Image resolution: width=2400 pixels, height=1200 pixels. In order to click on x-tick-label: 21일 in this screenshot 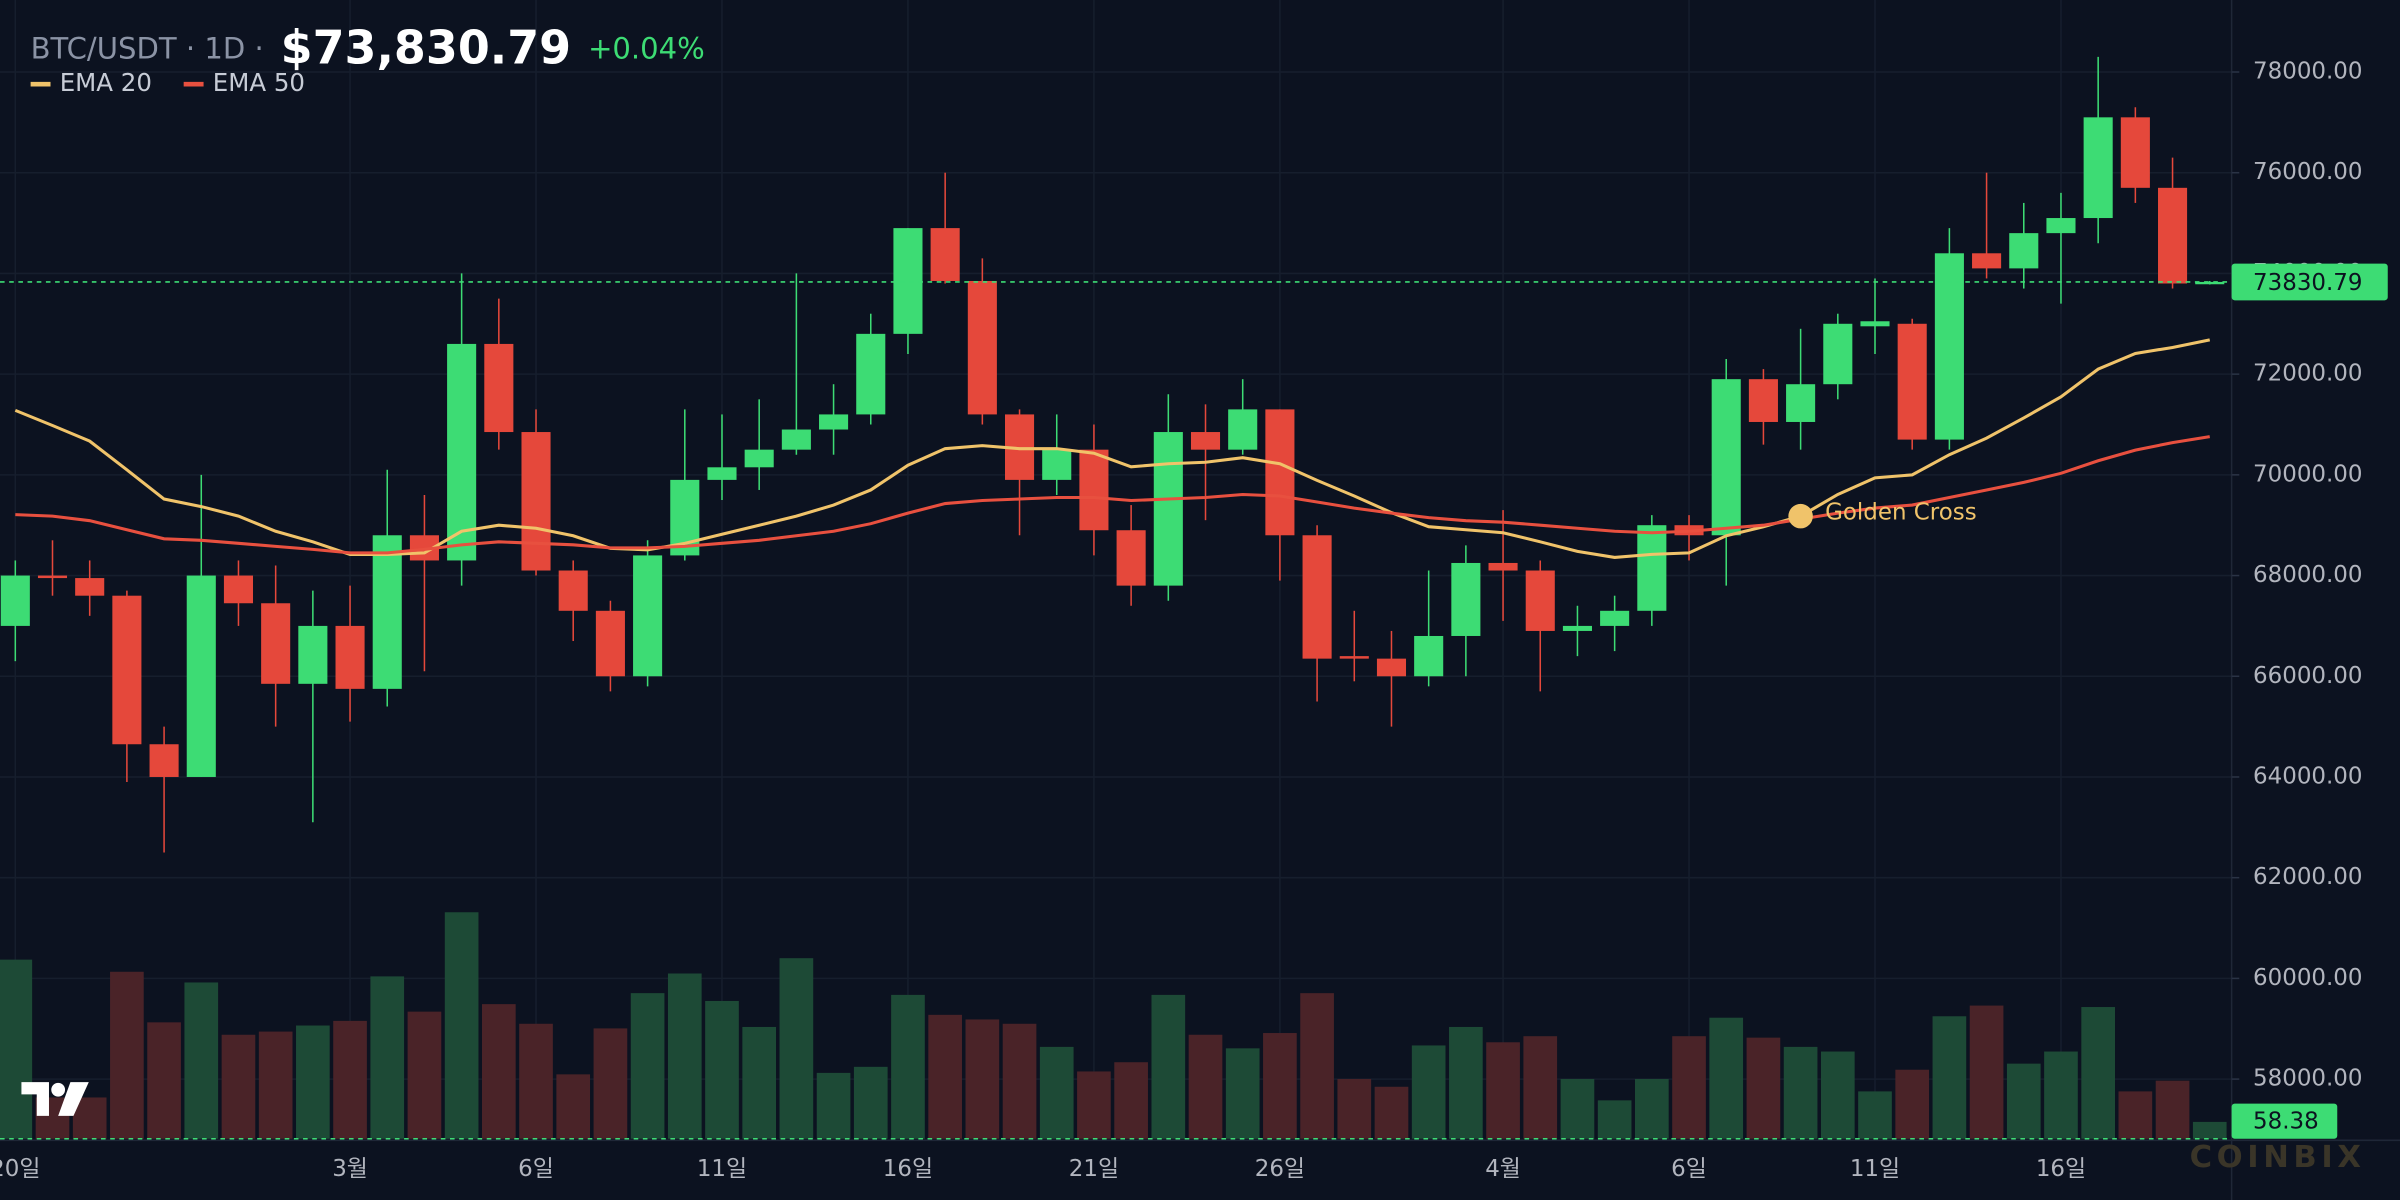, I will do `click(1094, 1169)`.